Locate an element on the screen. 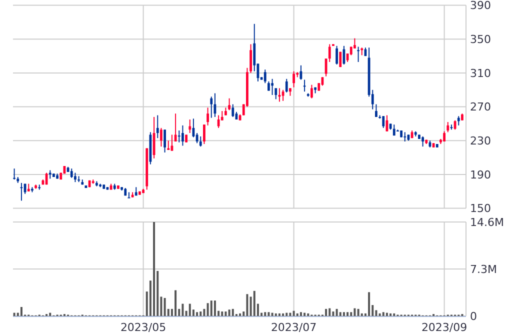  y-tick-label: 7.3M is located at coordinates (483, 269).